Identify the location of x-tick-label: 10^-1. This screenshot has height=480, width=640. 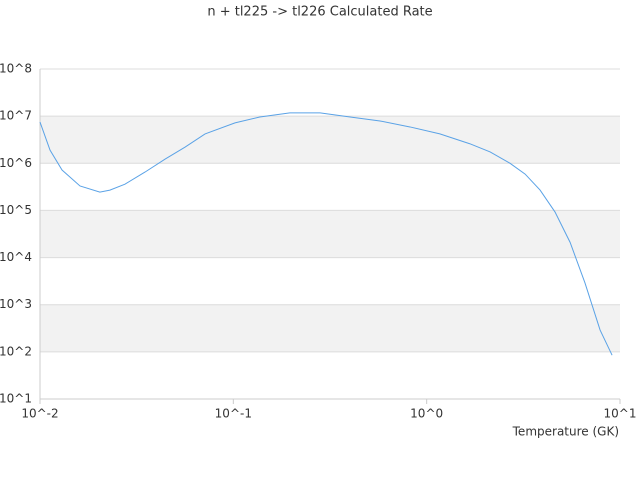
(233, 414).